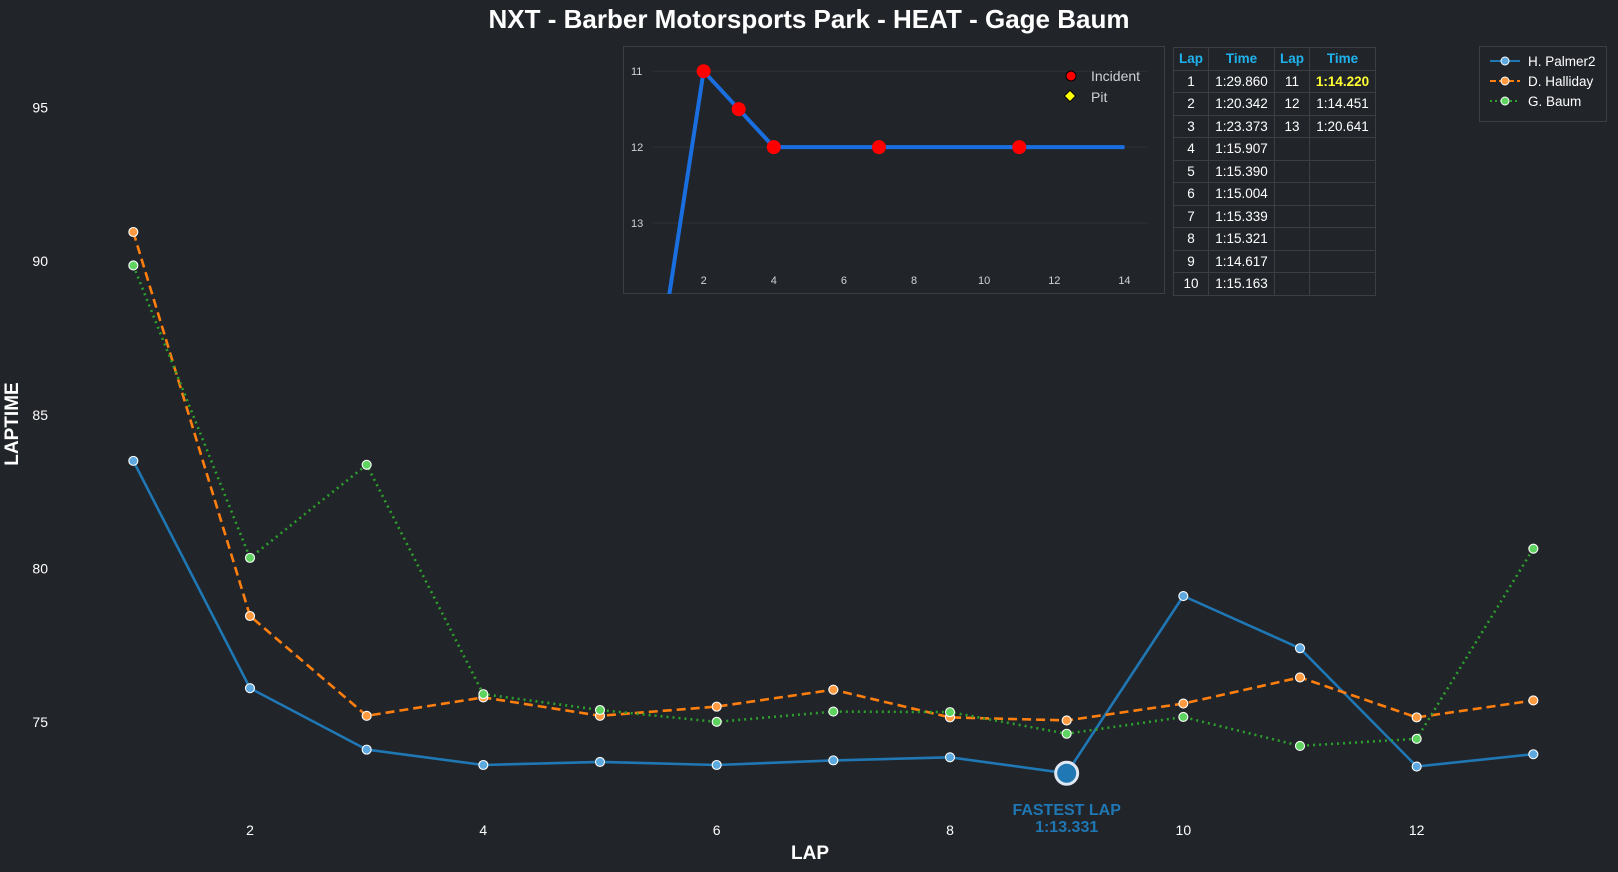  What do you see at coordinates (1292, 81) in the screenshot?
I see `table-cell-lap: 11` at bounding box center [1292, 81].